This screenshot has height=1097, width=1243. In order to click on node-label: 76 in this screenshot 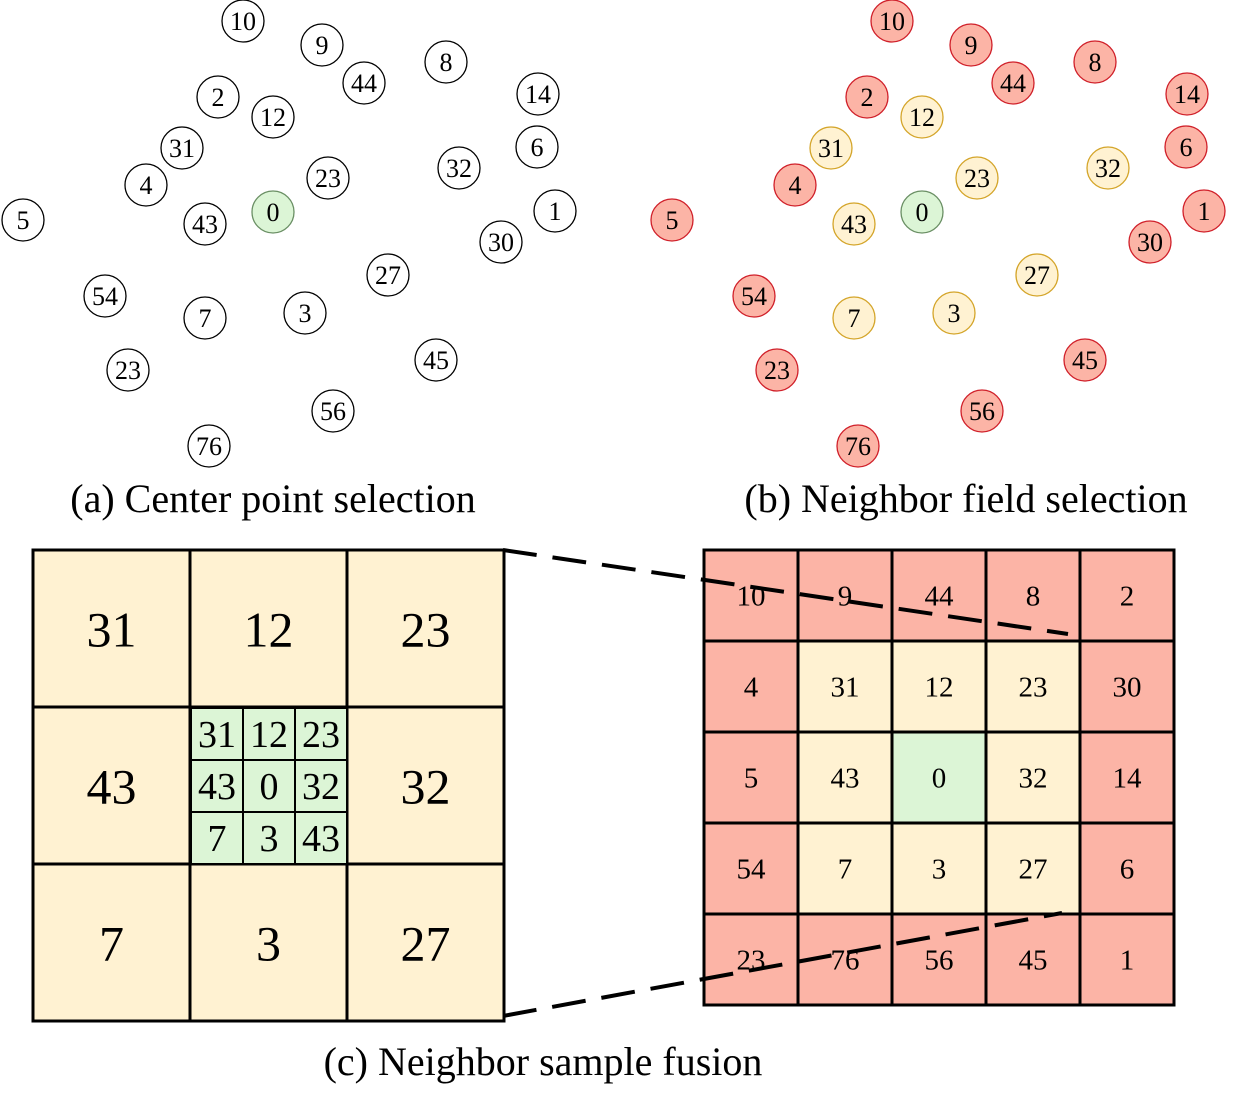, I will do `click(209, 446)`.